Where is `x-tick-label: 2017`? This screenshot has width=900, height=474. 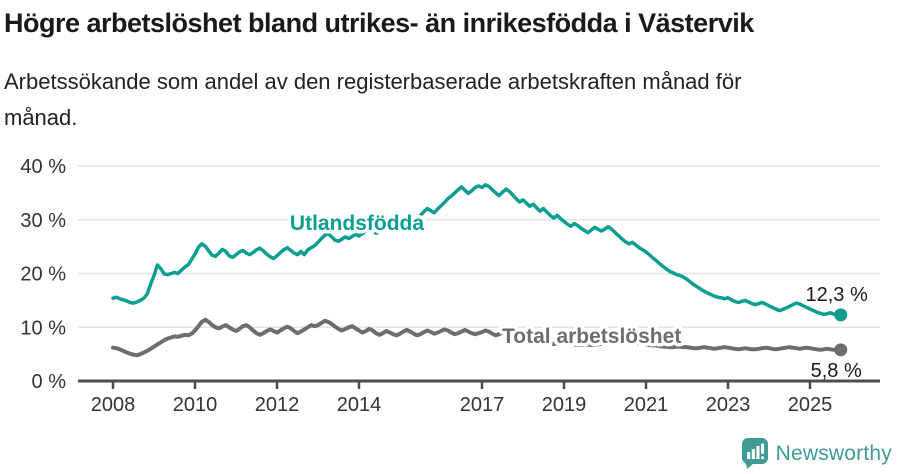 x-tick-label: 2017 is located at coordinates (482, 405).